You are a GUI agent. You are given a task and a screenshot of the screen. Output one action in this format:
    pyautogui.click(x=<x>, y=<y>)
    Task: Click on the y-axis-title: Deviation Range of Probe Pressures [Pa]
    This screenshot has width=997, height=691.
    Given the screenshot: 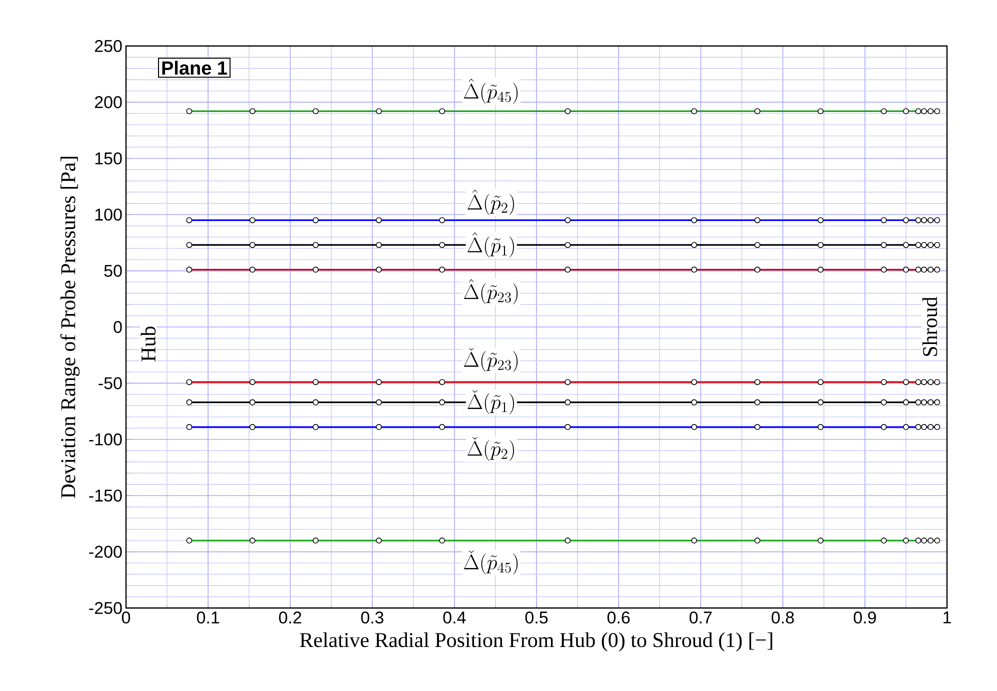 What is the action you would take?
    pyautogui.click(x=70, y=327)
    